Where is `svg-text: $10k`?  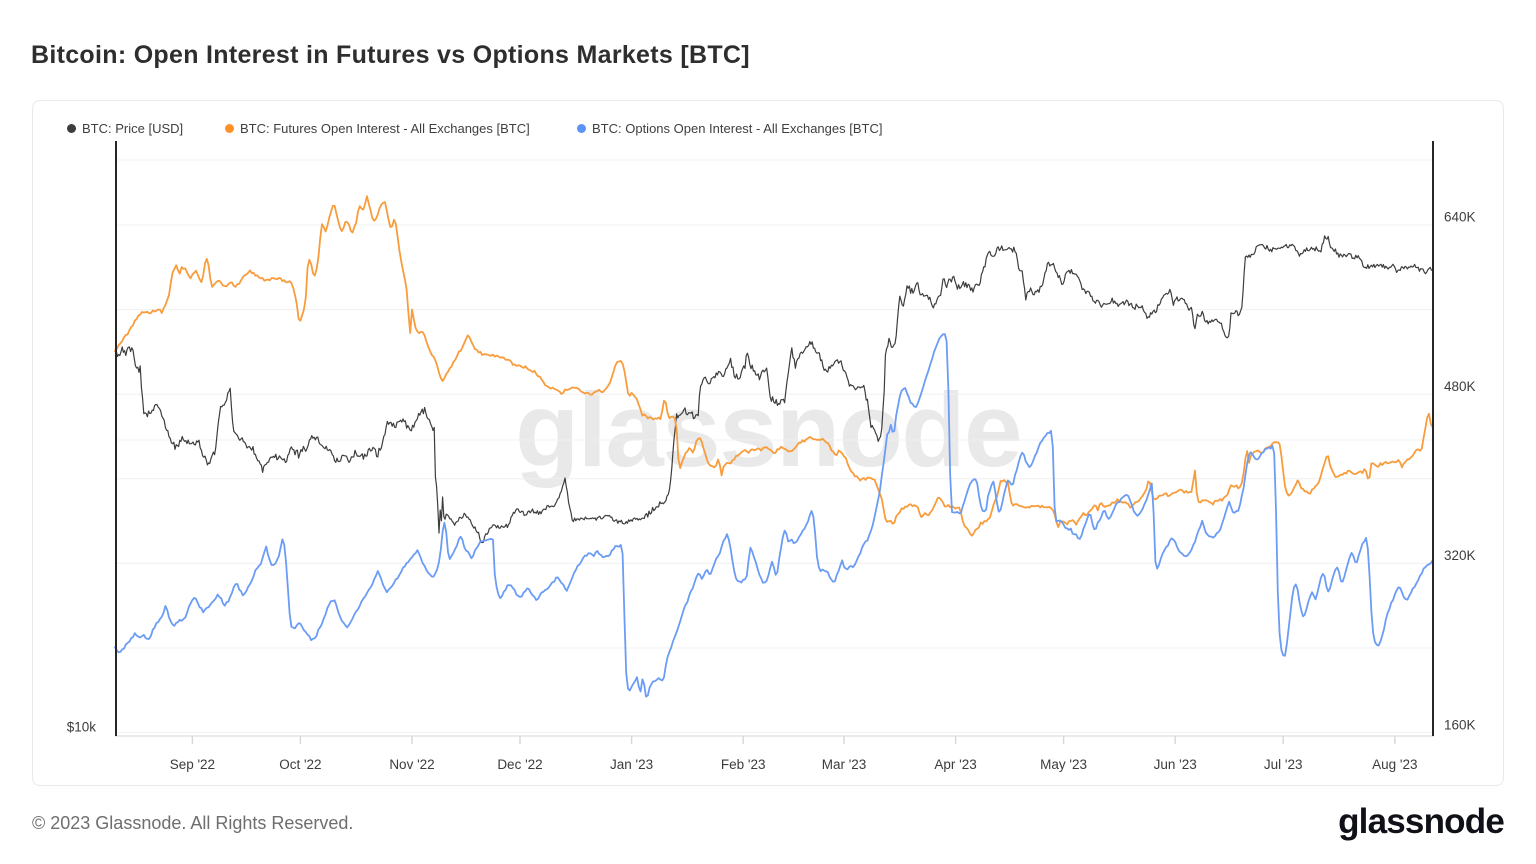 svg-text: $10k is located at coordinates (82, 727).